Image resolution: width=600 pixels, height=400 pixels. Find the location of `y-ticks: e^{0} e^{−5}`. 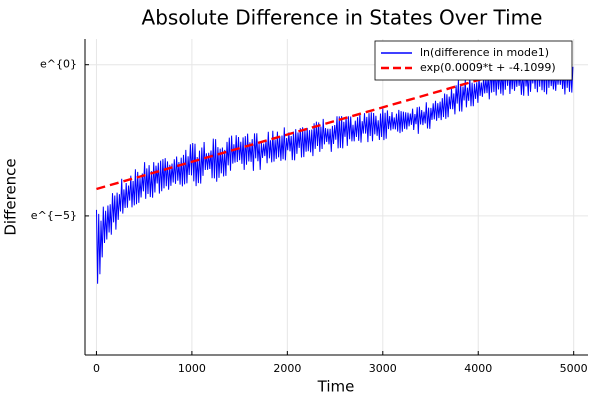

y-ticks: e^{0} e^{−5} is located at coordinates (60, 140).